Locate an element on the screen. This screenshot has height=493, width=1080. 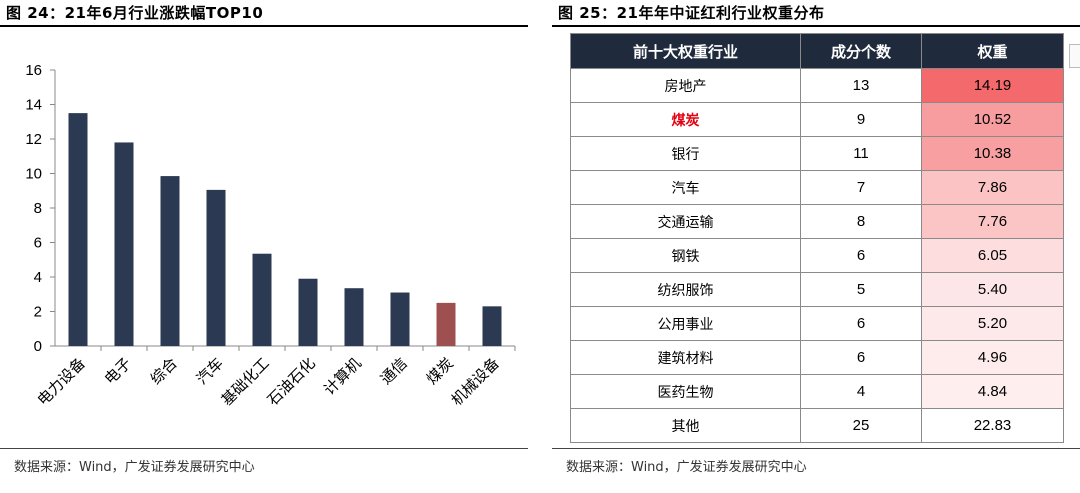
industry-cell: 钢铁 is located at coordinates (685, 255).